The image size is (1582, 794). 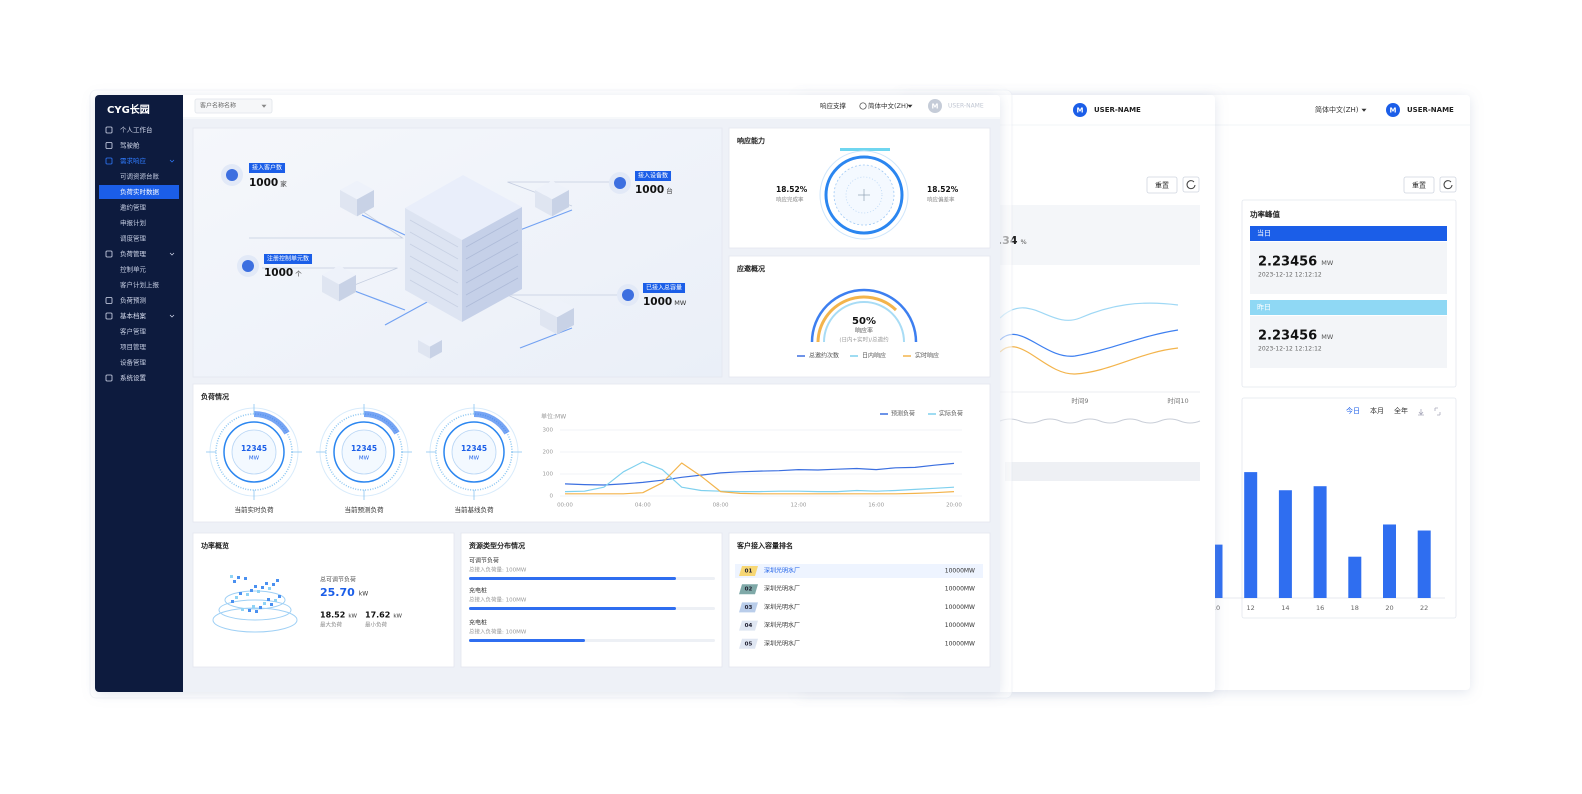 What do you see at coordinates (1353, 410) in the screenshot?
I see `period-tab: 今日` at bounding box center [1353, 410].